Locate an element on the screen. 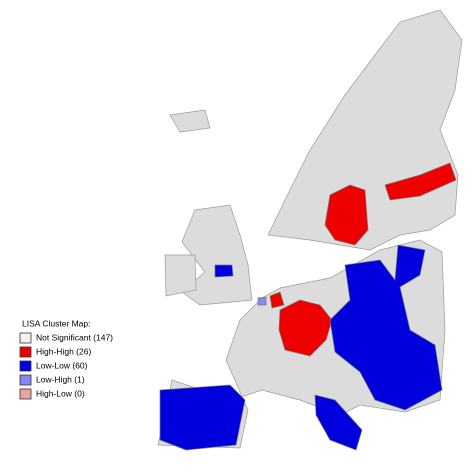 Image resolution: width=474 pixels, height=474 pixels. cluster-germany is located at coordinates (305, 328).